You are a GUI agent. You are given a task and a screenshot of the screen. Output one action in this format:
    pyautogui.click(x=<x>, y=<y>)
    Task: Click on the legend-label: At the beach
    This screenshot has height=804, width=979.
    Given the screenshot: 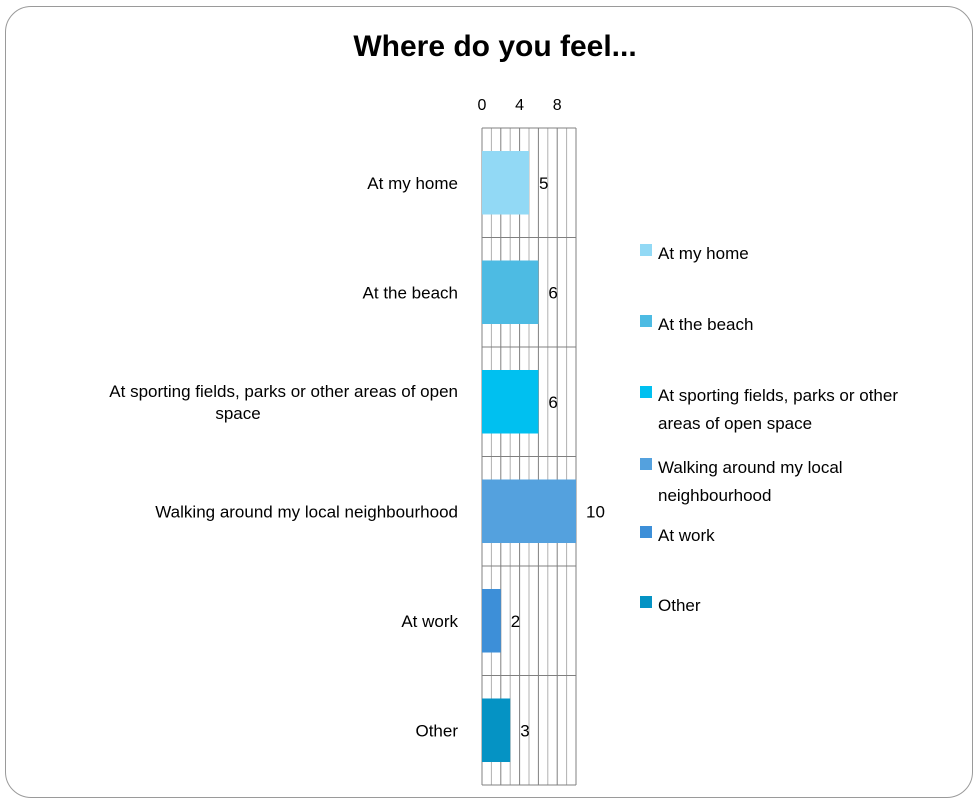 What is the action you would take?
    pyautogui.click(x=705, y=324)
    